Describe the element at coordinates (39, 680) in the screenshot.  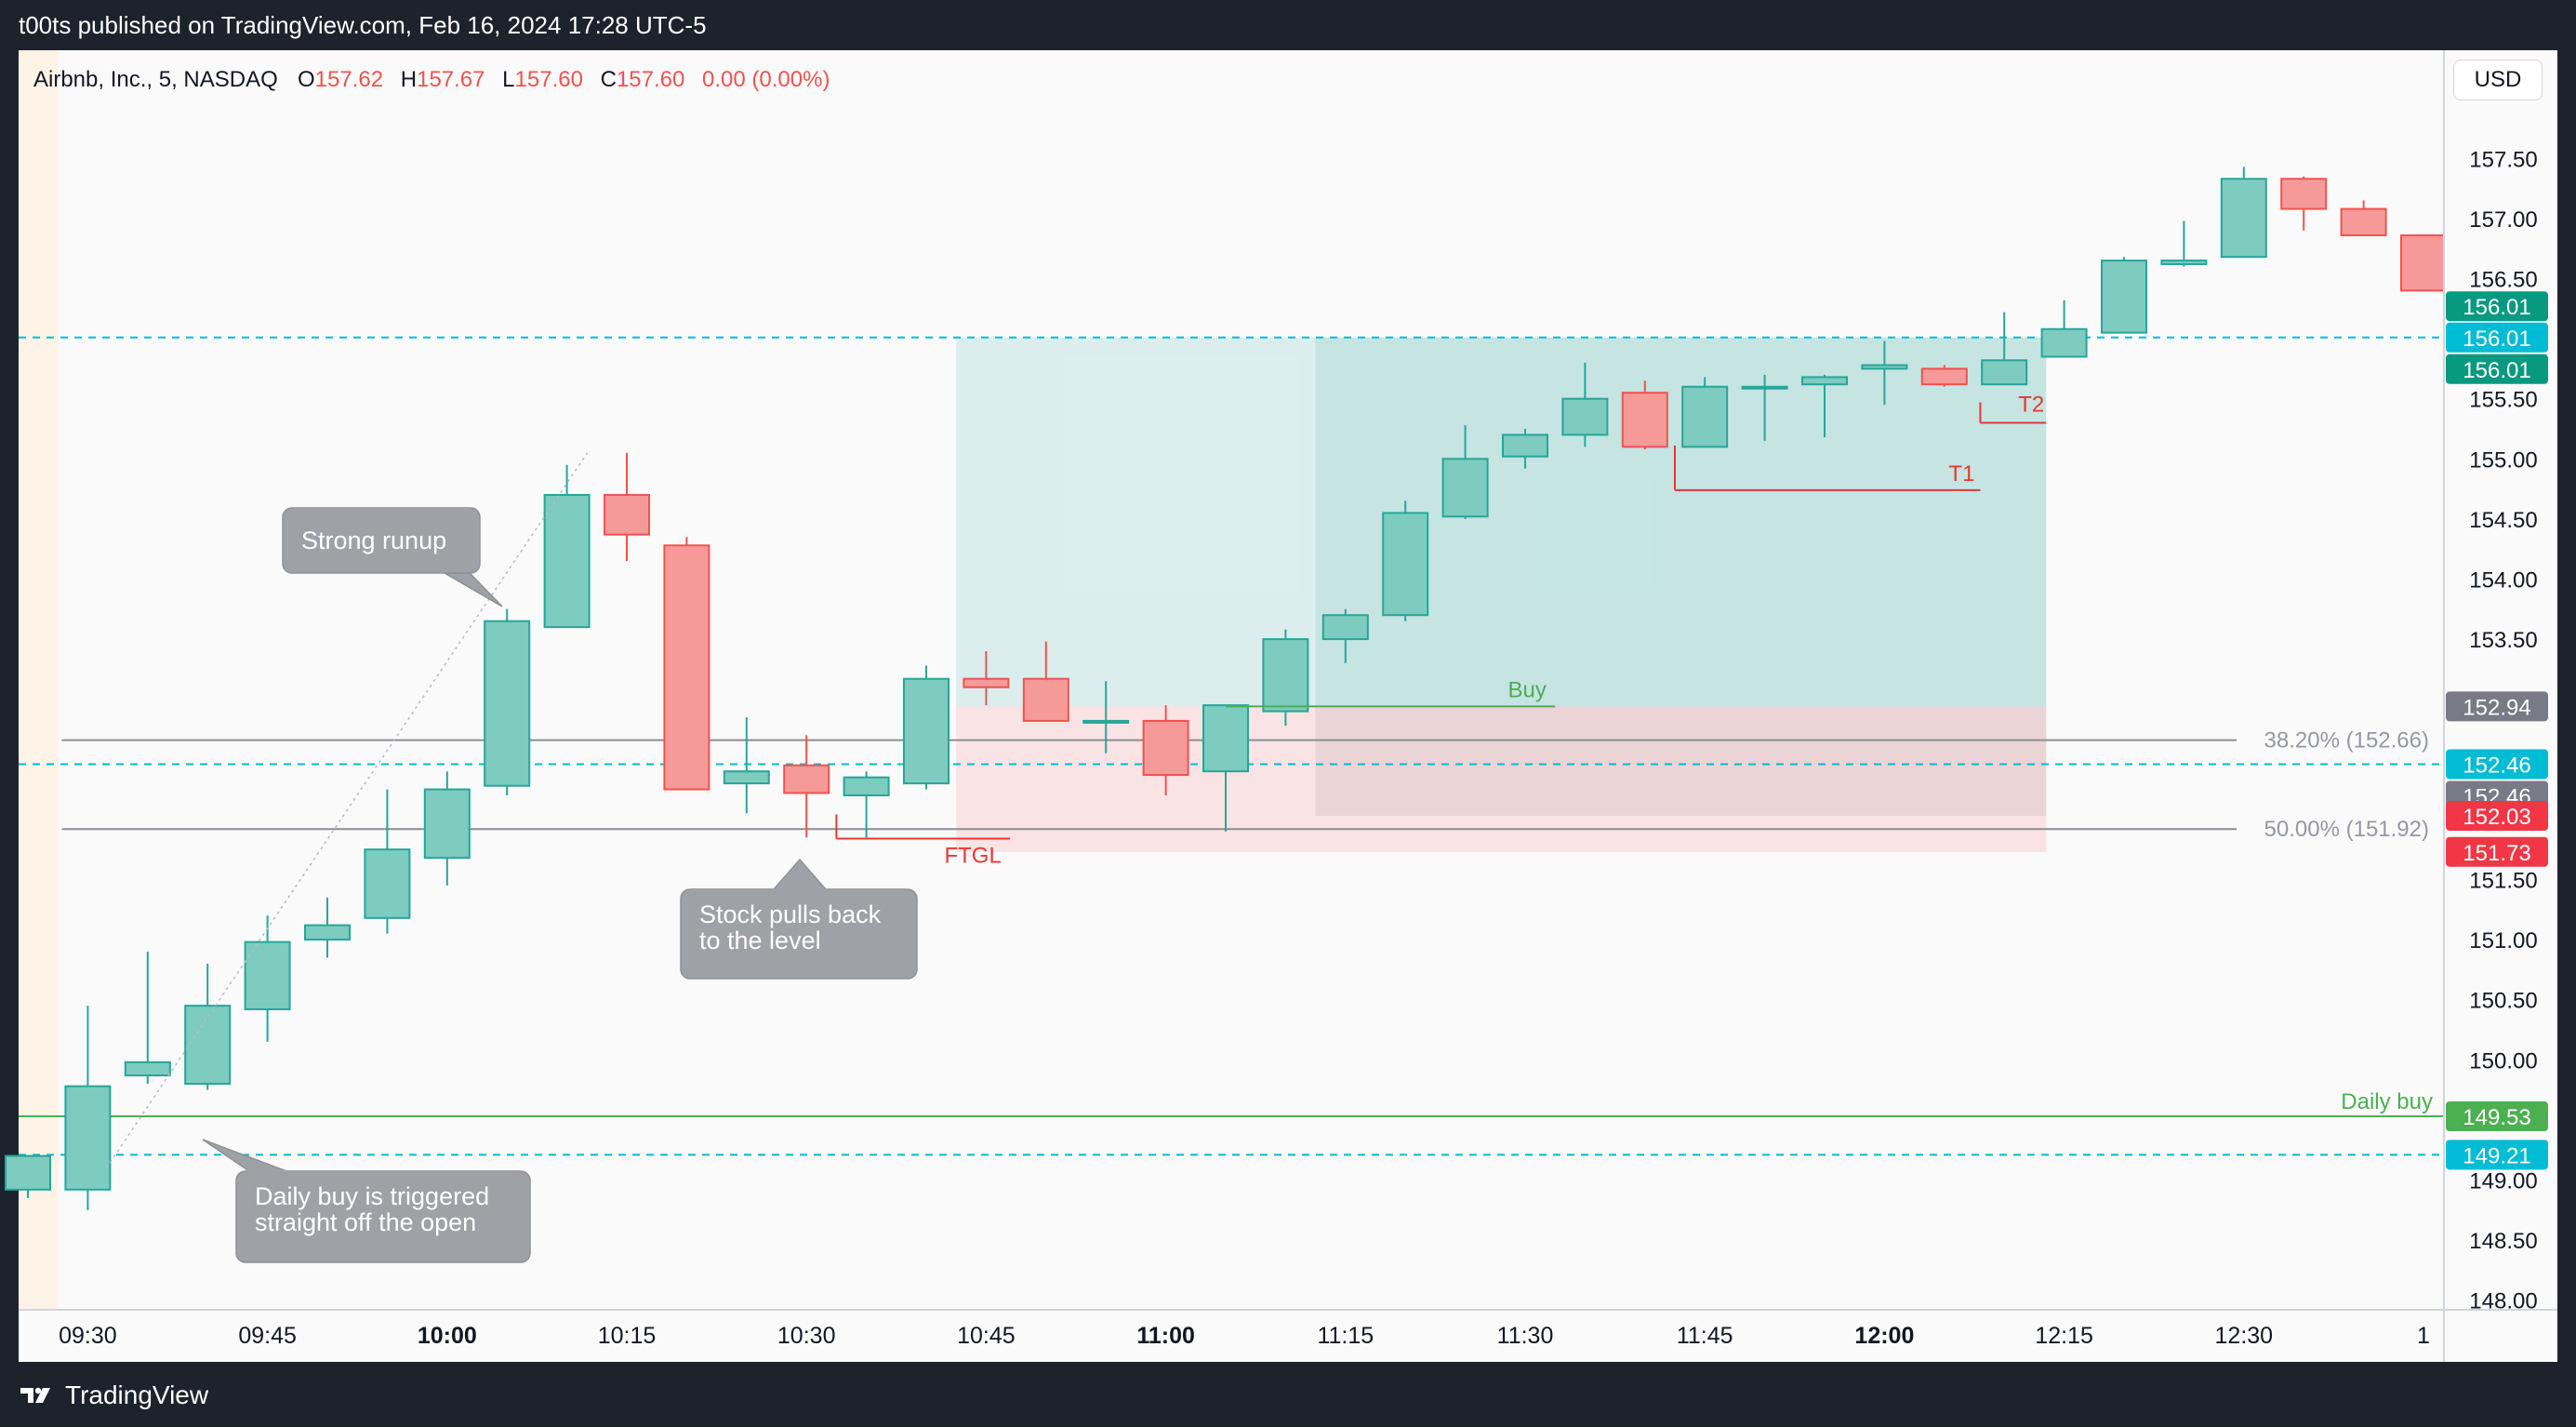
I see `premarket-shading` at that location.